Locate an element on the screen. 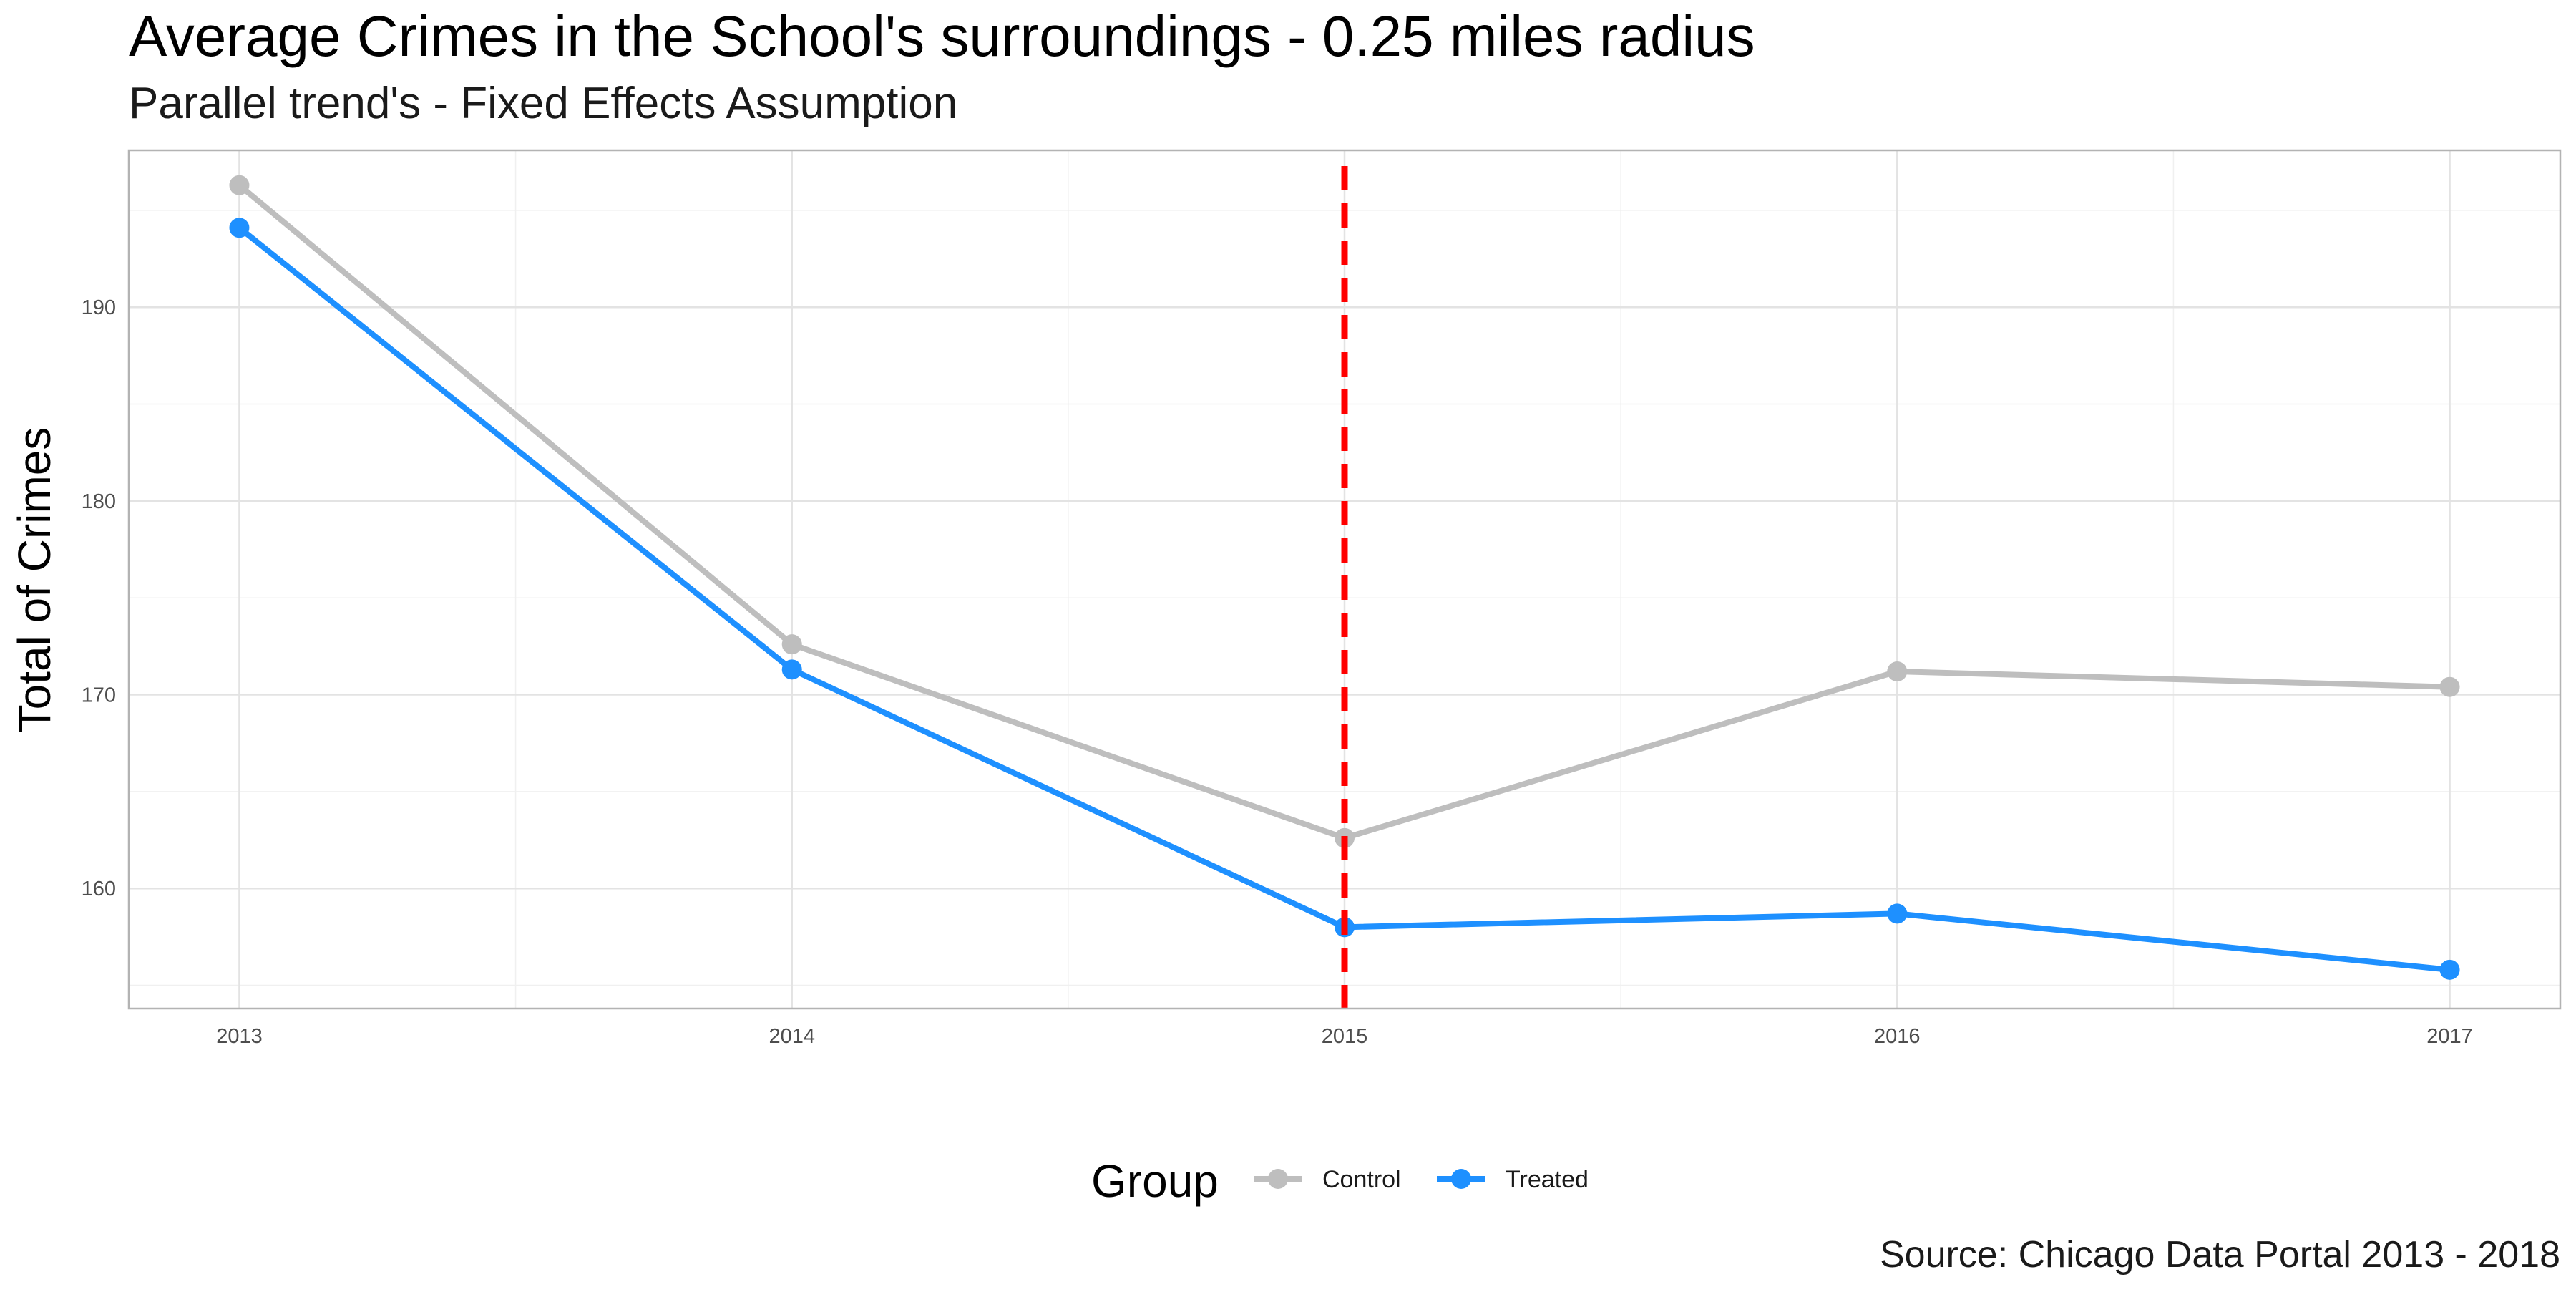 The width and height of the screenshot is (2576, 1292). x-tick-label: 2013 is located at coordinates (239, 1036).